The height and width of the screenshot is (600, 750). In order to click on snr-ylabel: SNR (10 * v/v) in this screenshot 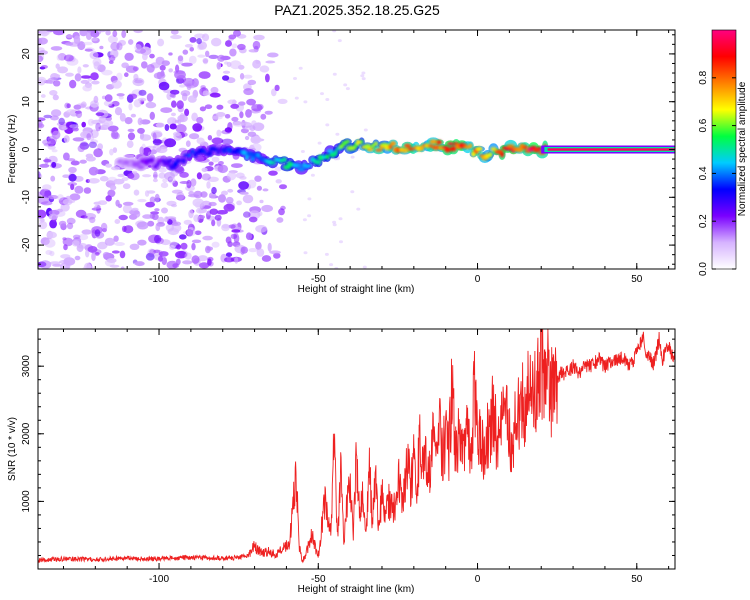, I will do `click(12, 449)`.